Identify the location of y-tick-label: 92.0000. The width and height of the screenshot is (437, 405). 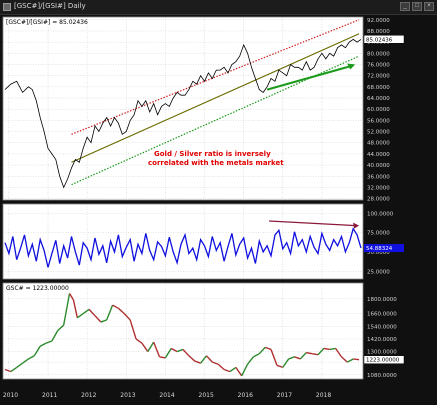
(378, 21).